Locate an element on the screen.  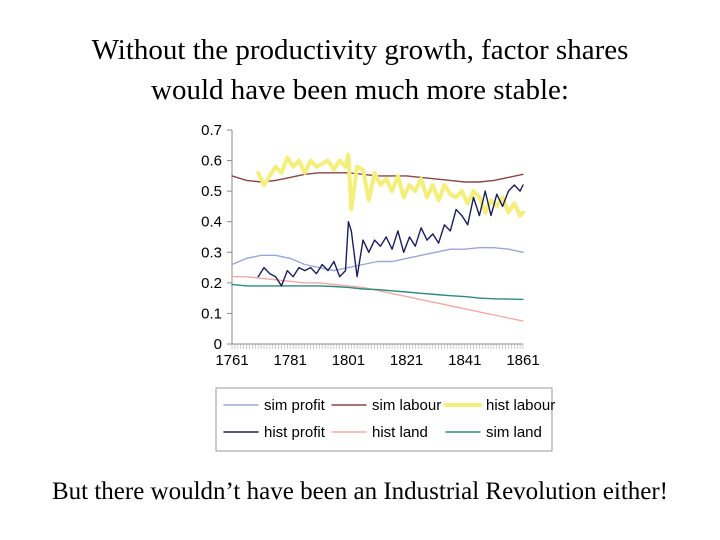
x-tick-label: 1841 is located at coordinates (464, 360).